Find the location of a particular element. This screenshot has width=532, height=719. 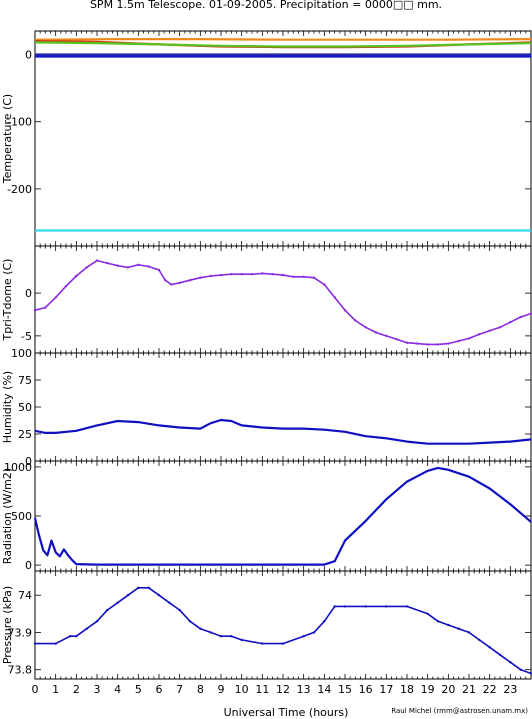

x-tick-label: 16 is located at coordinates (366, 689).